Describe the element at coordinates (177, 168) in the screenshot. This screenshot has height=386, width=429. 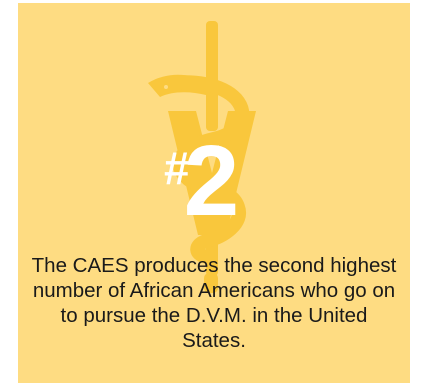
I see `rank-hash-sign: #` at that location.